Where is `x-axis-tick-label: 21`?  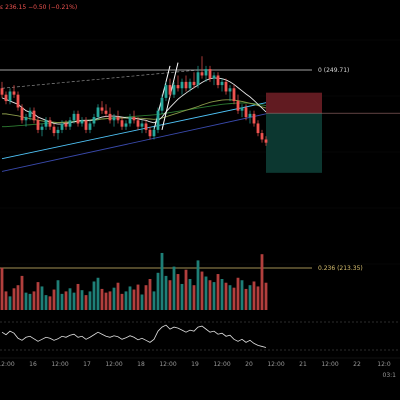
x-axis-tick-label: 21 is located at coordinates (303, 364).